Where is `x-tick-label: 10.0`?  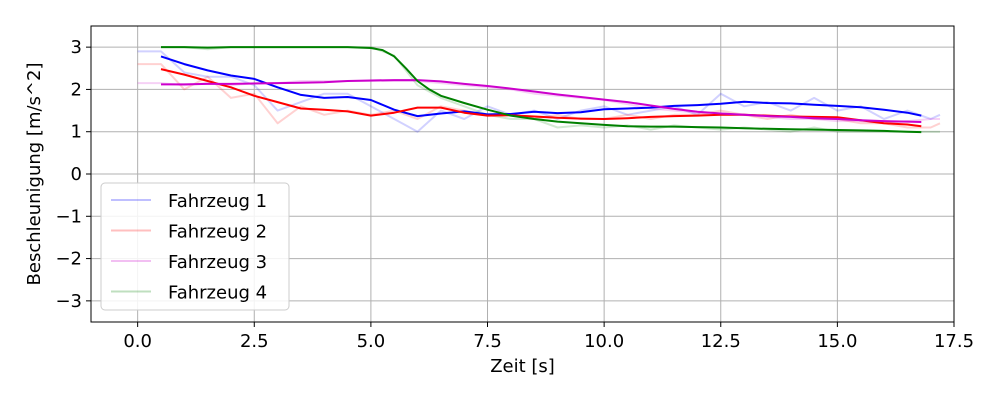
x-tick-label: 10.0 is located at coordinates (604, 341).